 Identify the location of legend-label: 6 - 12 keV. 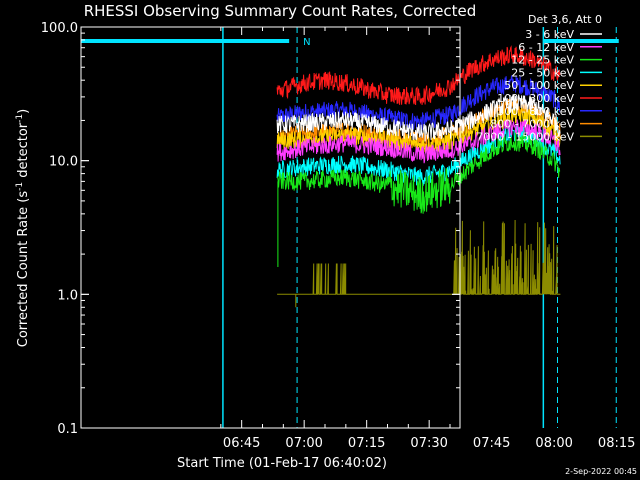
(546, 47).